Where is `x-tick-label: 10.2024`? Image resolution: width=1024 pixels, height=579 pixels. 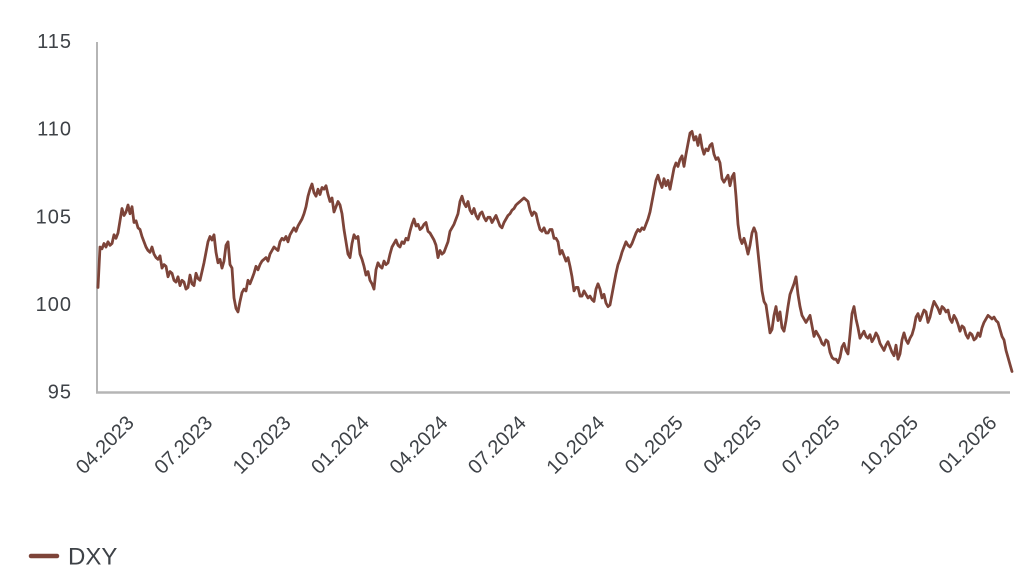
x-tick-label: 10.2024 is located at coordinates (576, 445).